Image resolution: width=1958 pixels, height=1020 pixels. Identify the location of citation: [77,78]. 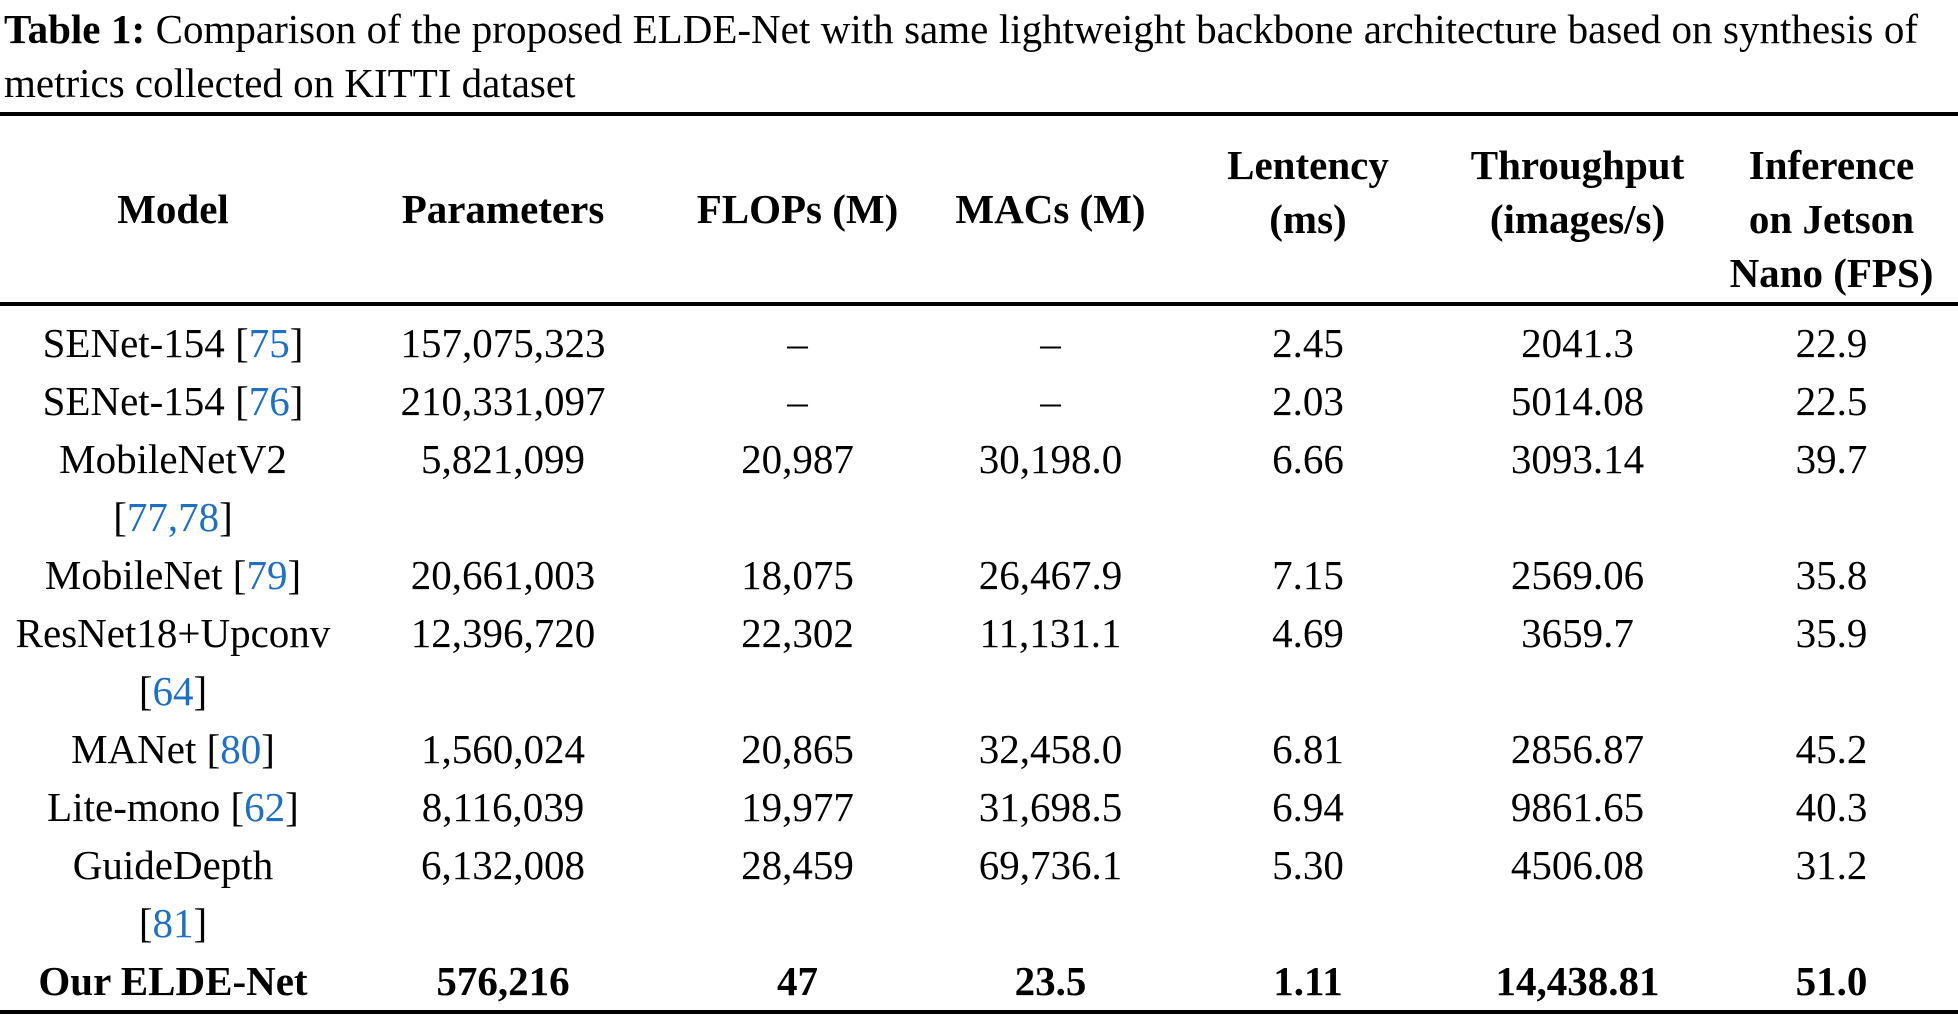
(173, 517).